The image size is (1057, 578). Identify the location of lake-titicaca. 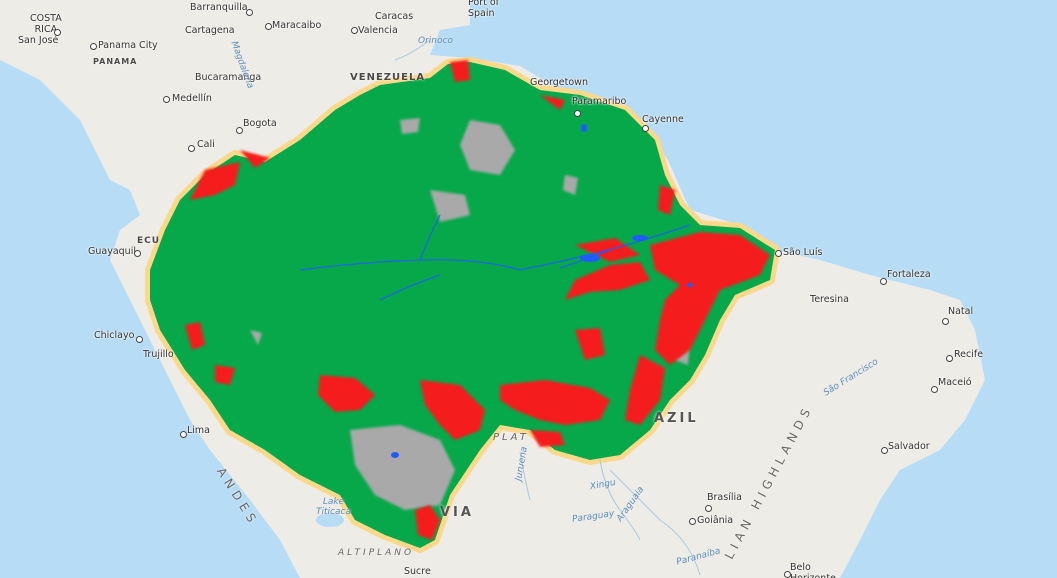
(330, 520).